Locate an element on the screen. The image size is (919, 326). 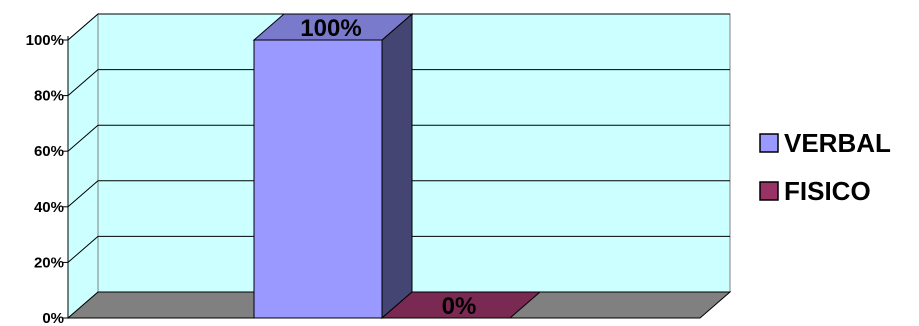
bar-fisico: 0% is located at coordinates (461, 305).